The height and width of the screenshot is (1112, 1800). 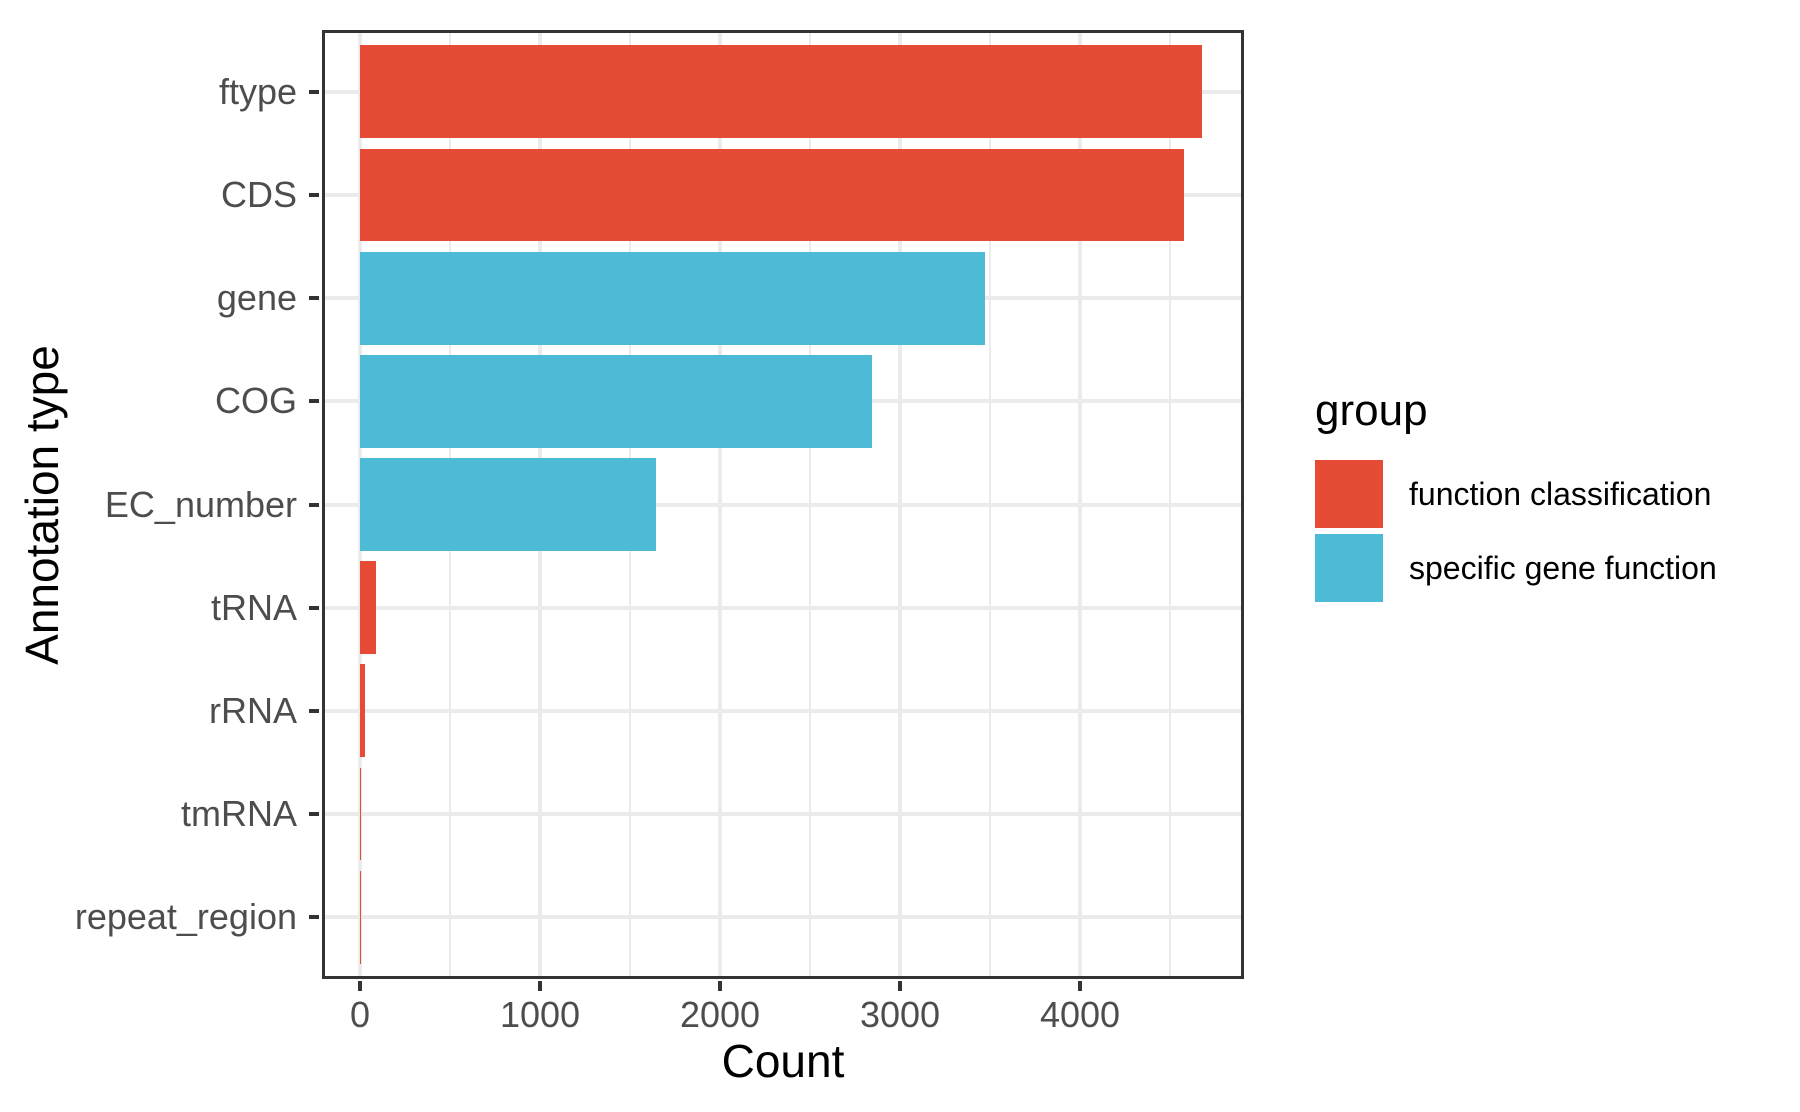 I want to click on gridline-y-repeat_region, so click(x=783, y=917).